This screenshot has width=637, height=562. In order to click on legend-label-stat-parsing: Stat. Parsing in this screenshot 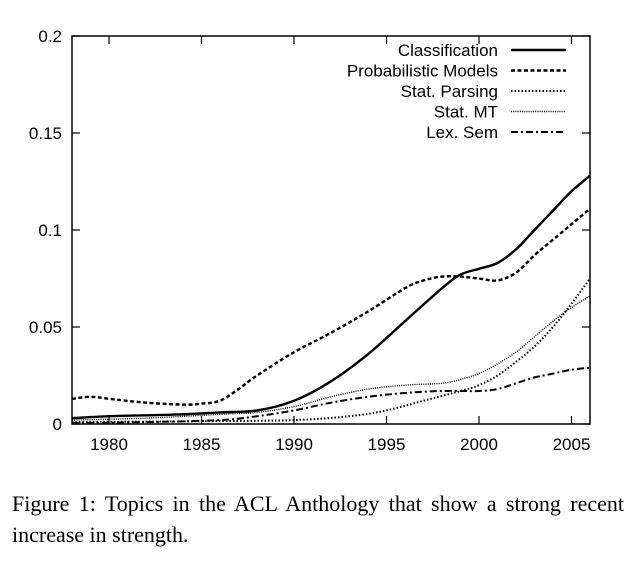, I will do `click(449, 91)`.